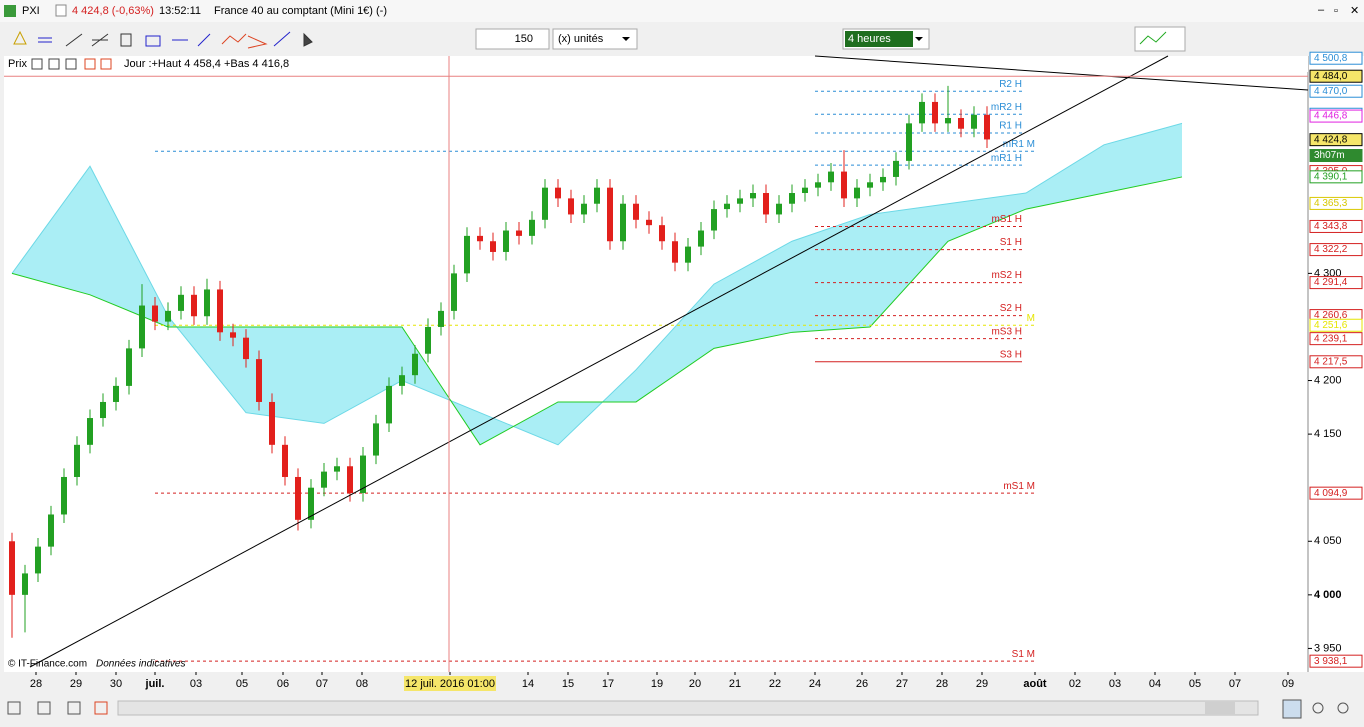  Describe the element at coordinates (1006, 158) in the screenshot. I see `pivot-label: mR1 H` at that location.